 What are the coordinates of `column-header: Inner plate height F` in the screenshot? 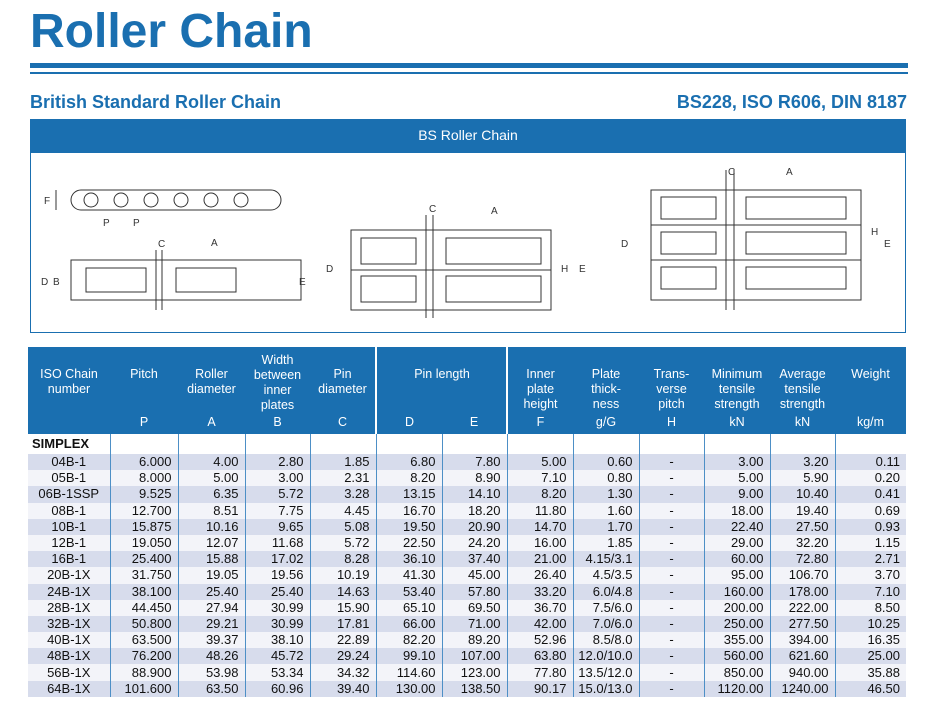 It's located at (539, 390).